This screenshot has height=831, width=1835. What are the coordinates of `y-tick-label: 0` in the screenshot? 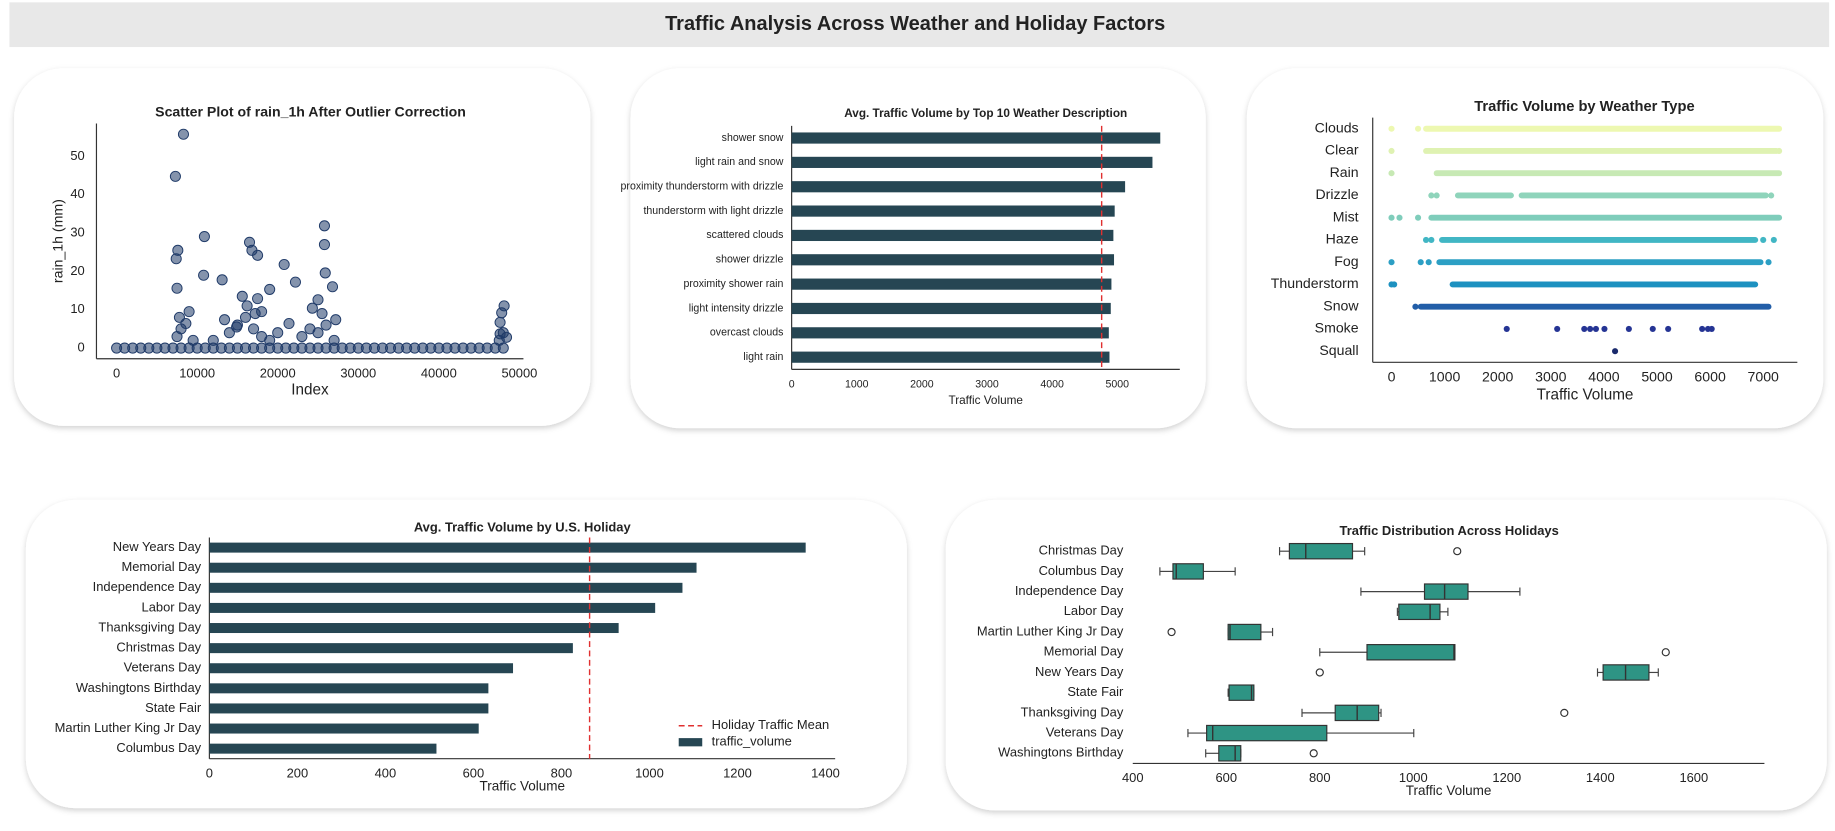 It's located at (81, 346).